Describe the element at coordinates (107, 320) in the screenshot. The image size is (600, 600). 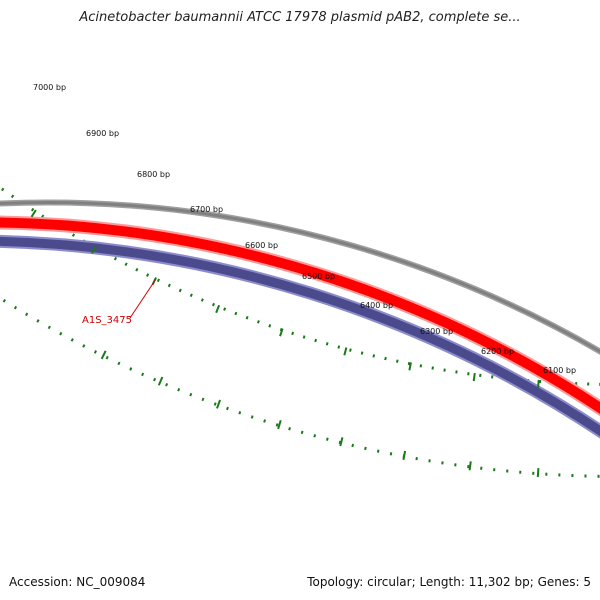
I see `gene-label: A1S_3475` at that location.